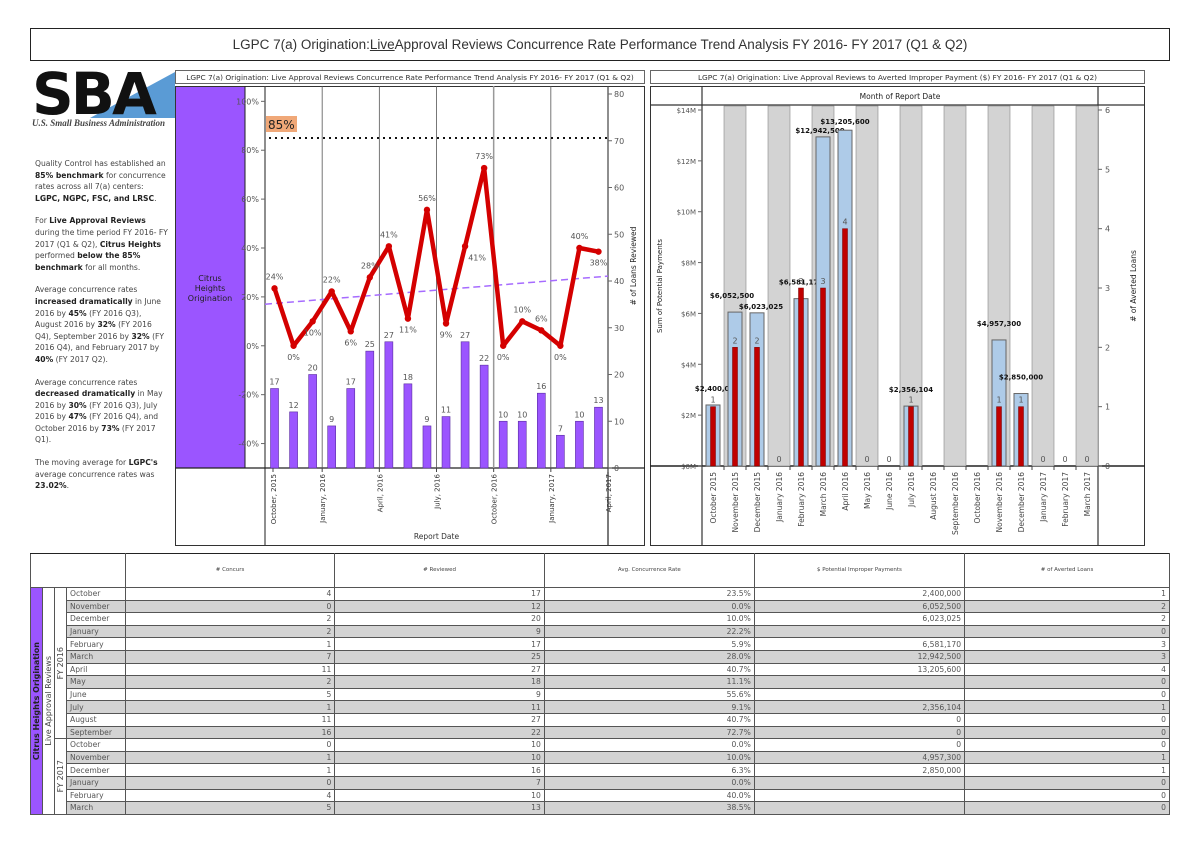 This screenshot has height=851, width=1185. Describe the element at coordinates (439, 631) in the screenshot. I see `value-cell: 9` at that location.